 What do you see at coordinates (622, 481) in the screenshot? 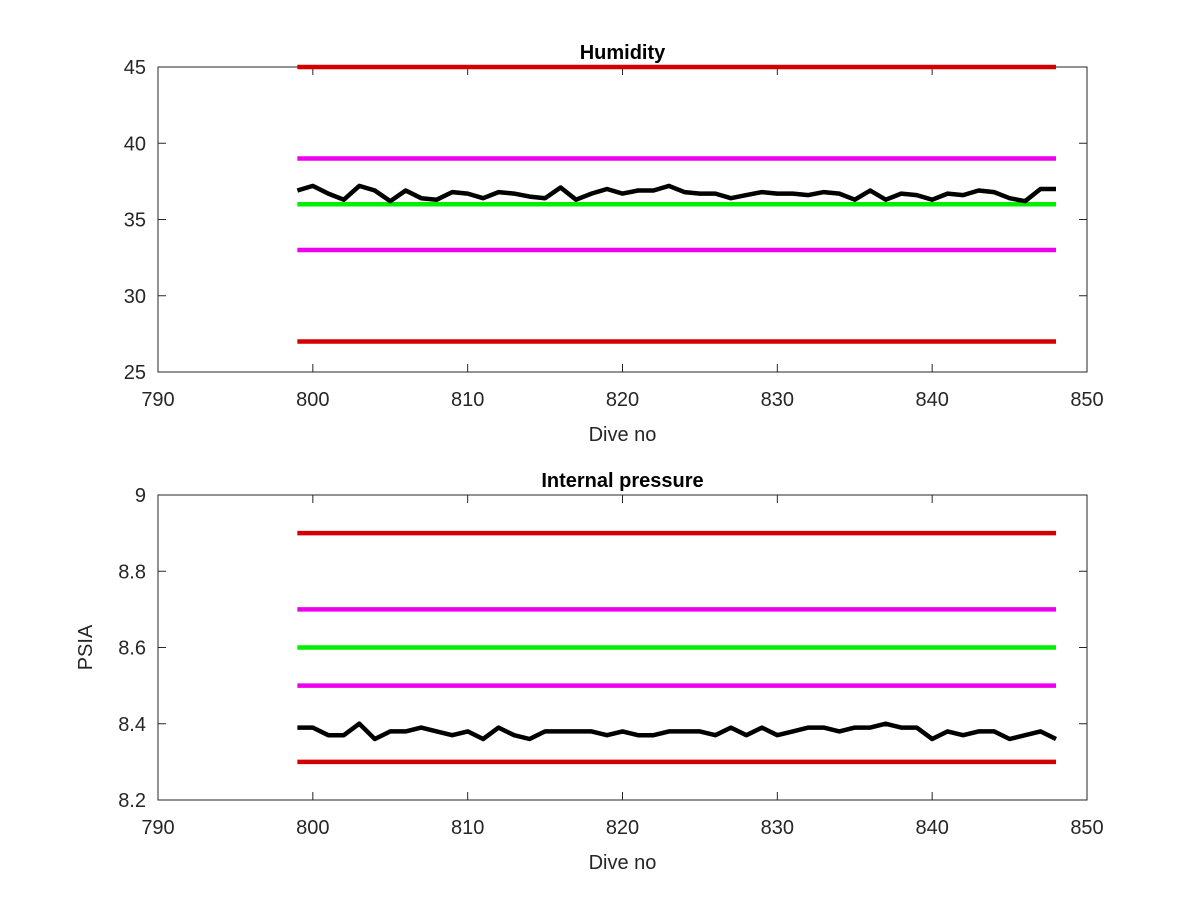
I see `pressure-chart-title: Internal pressure` at bounding box center [622, 481].